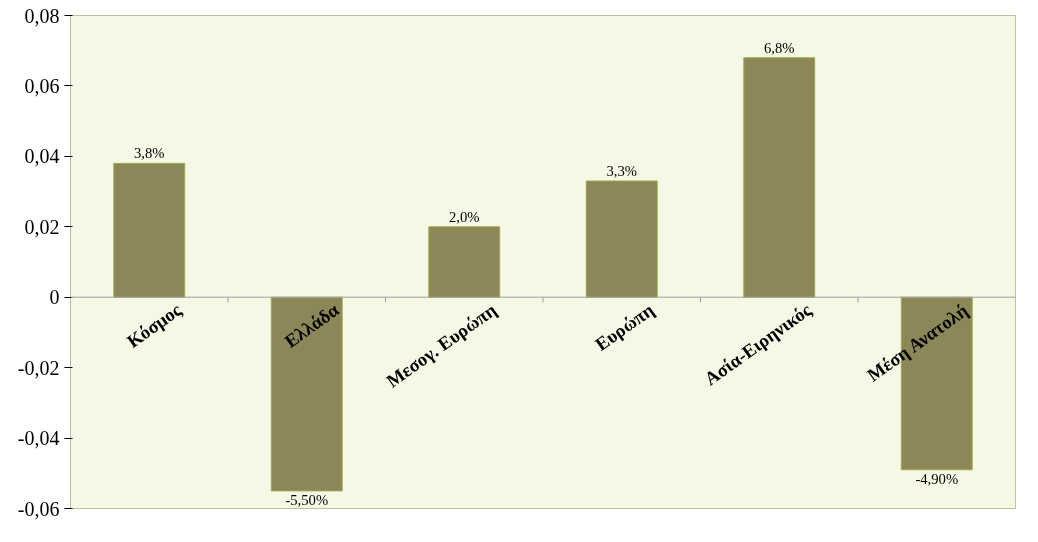 Image resolution: width=1038 pixels, height=542 pixels. Describe the element at coordinates (38, 438) in the screenshot. I see `y-tick-label: -0,04` at that location.